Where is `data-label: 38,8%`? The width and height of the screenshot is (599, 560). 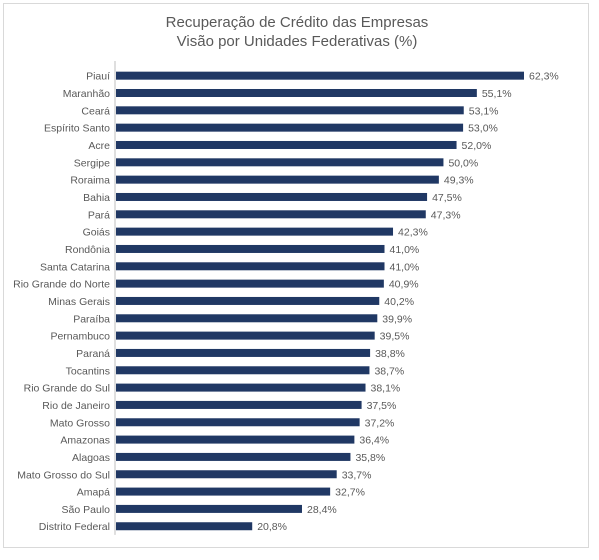 data-label: 38,8% is located at coordinates (390, 354).